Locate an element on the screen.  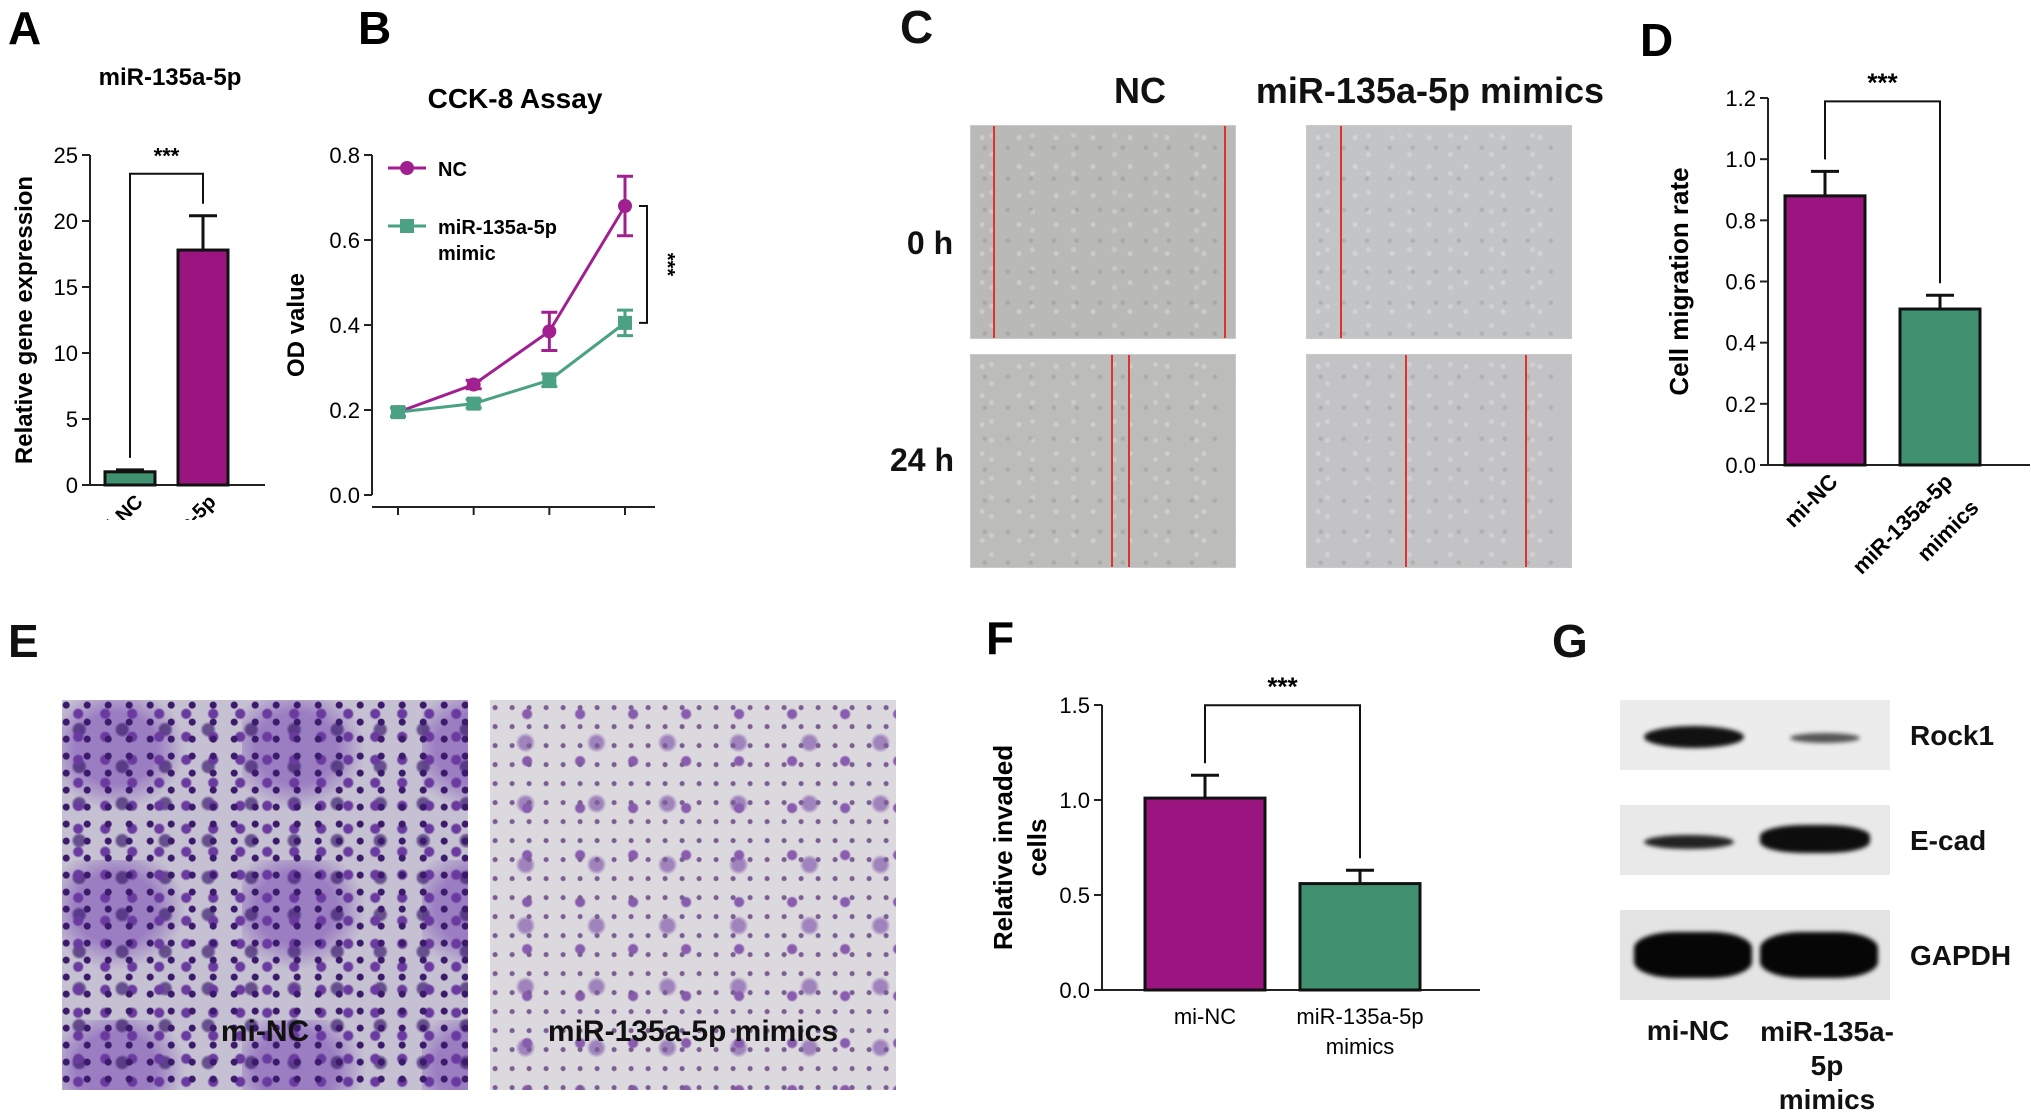
category-label: mimics is located at coordinates (1360, 1046).